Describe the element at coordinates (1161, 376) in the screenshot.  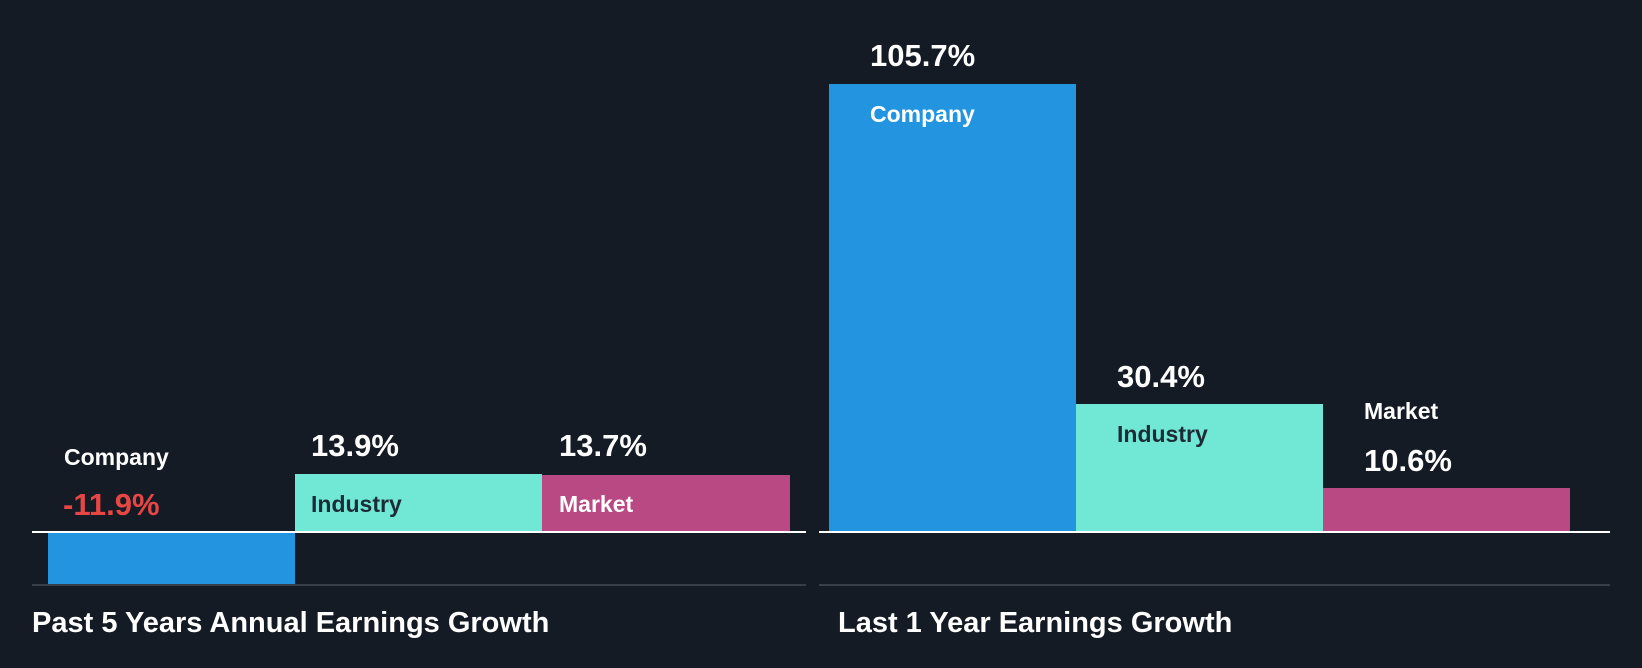
I see `value-industry-1y: 30.4%` at that location.